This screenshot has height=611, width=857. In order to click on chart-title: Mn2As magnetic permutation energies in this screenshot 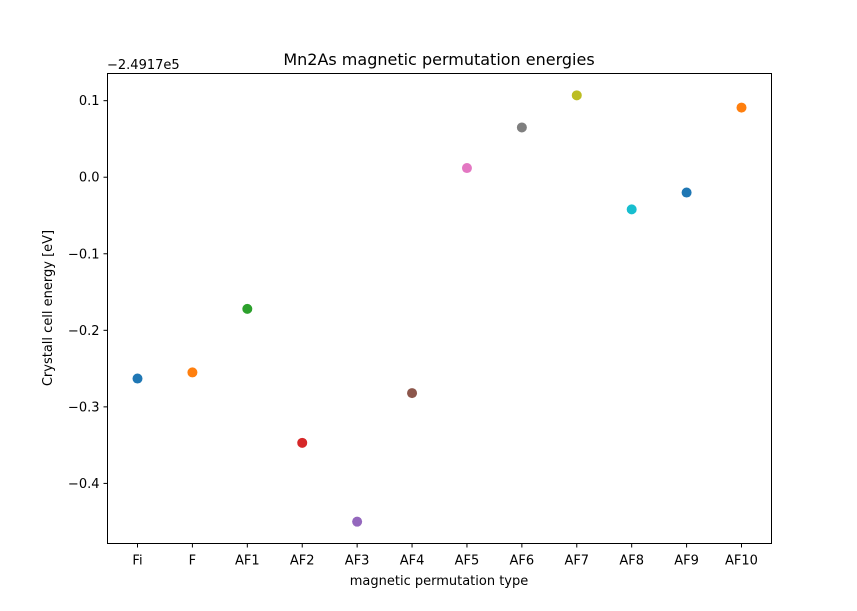, I will do `click(438, 59)`.